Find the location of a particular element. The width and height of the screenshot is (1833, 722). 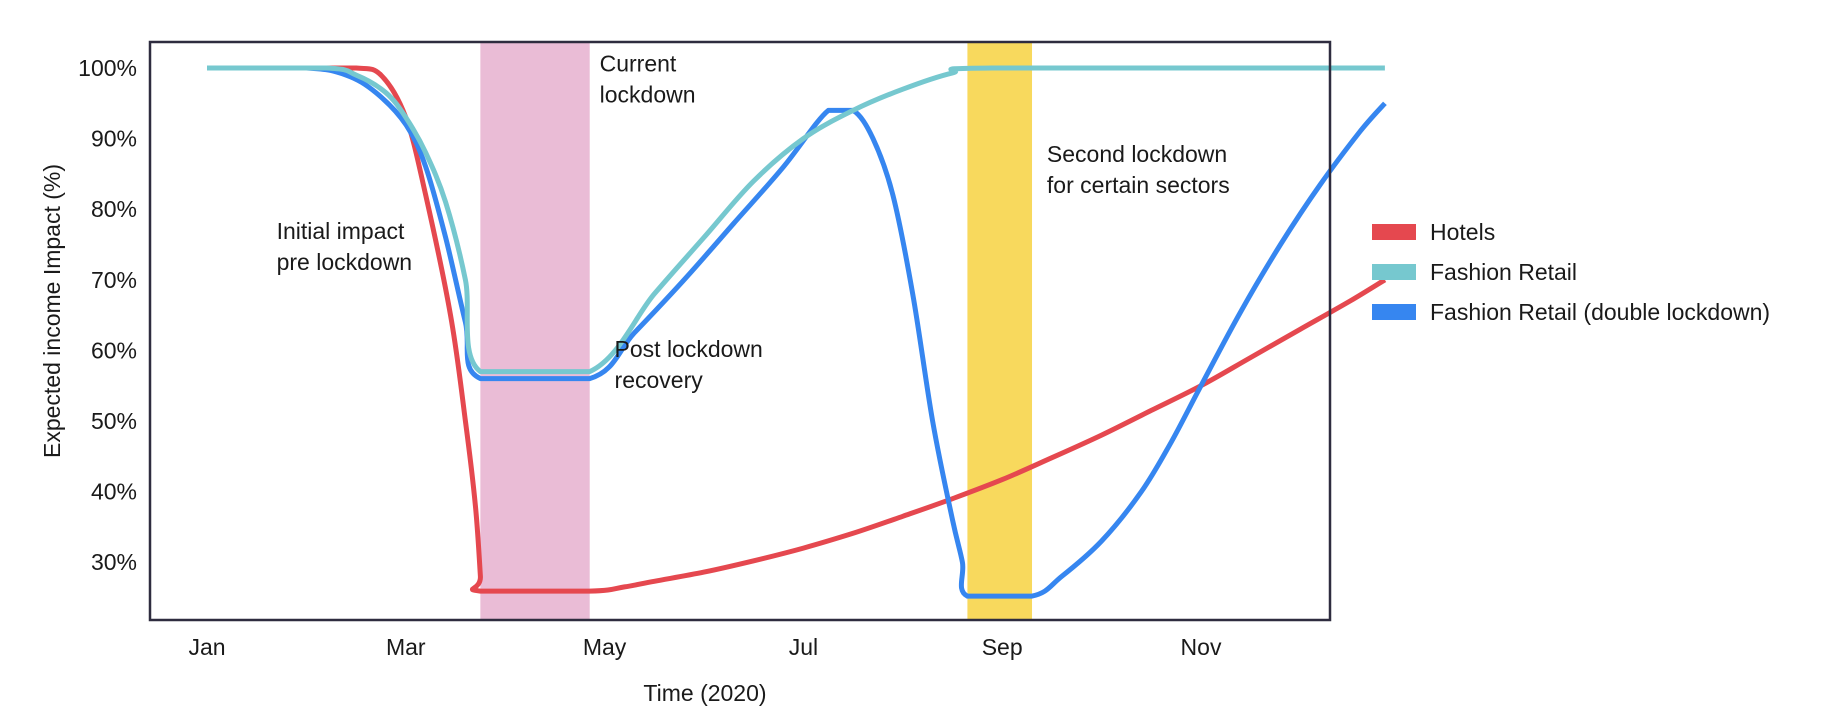

legend-item-fashion-retail: Fashion Retail is located at coordinates (1571, 272).